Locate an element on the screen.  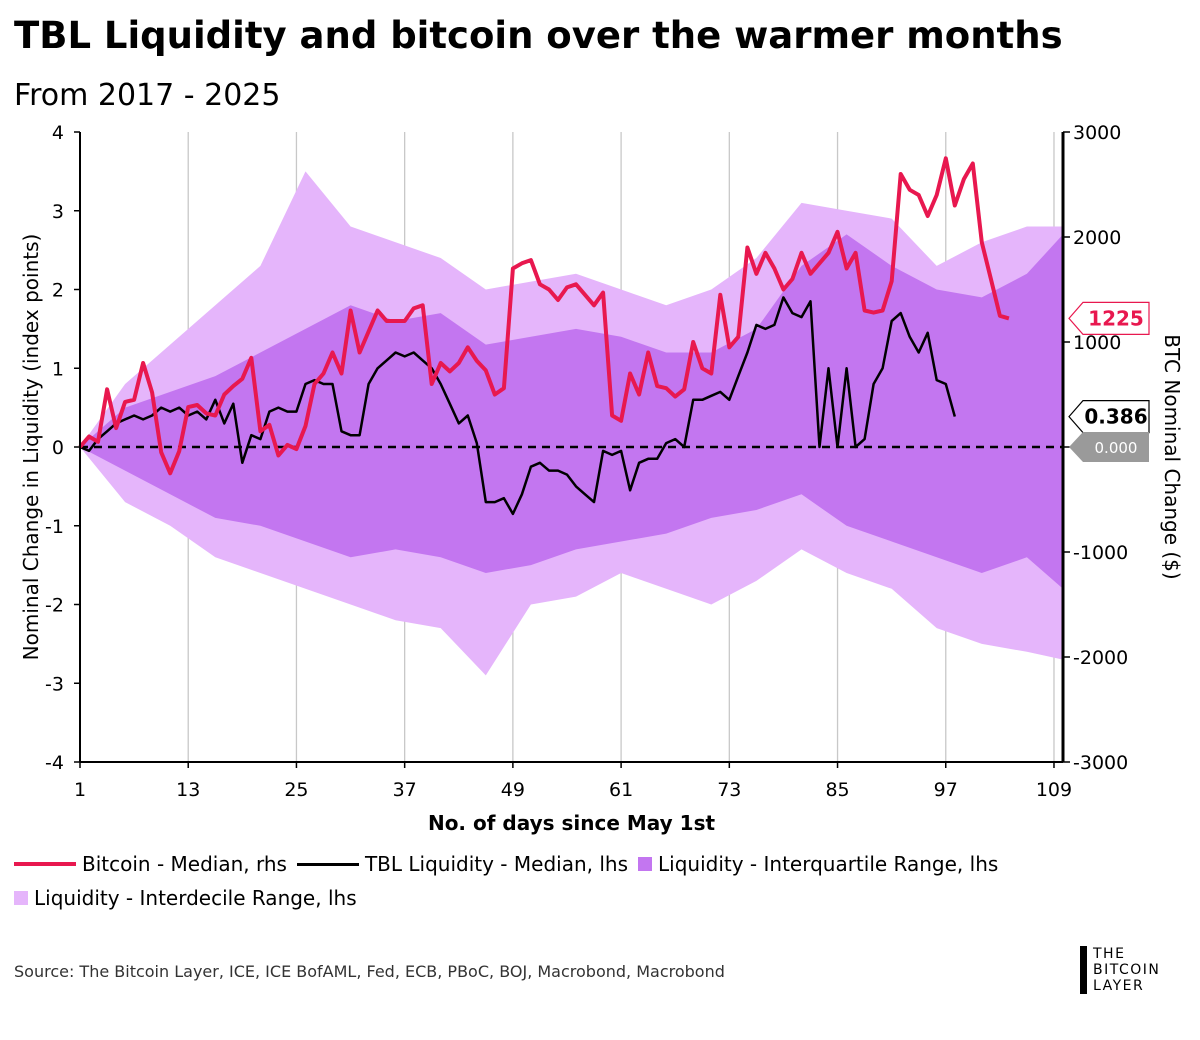
legend-row-2: Liquidity - Interdecile Range, lhs is located at coordinates (190, 898).